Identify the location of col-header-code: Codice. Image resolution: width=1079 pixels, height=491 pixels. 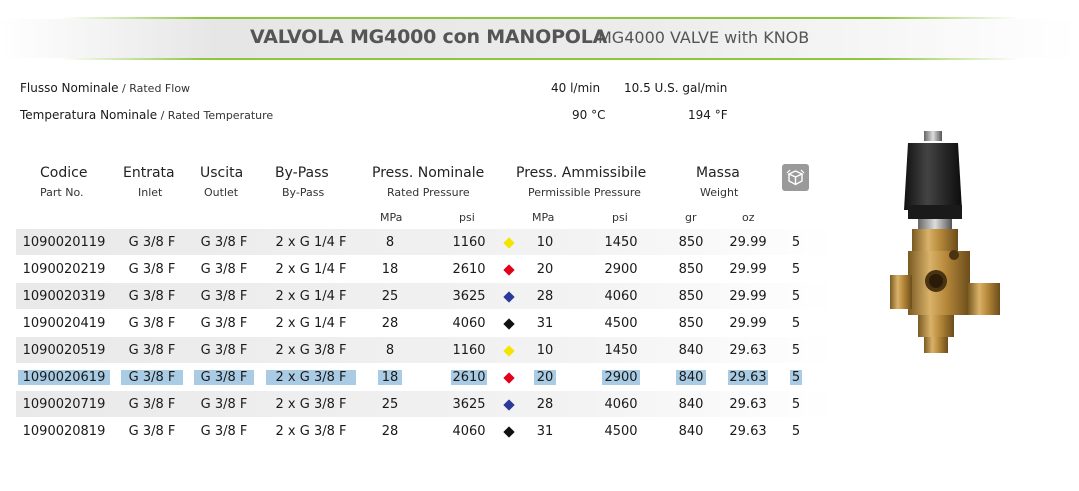
(64, 173).